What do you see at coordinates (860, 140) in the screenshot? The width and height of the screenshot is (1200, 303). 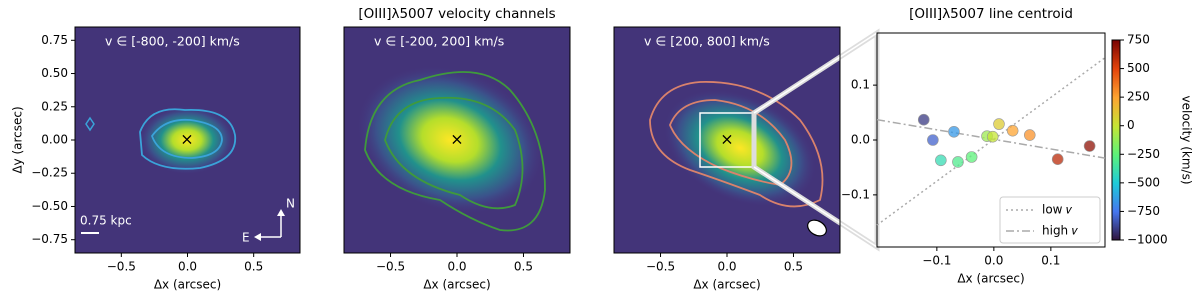 I see `y-tick-label: 0.0` at bounding box center [860, 140].